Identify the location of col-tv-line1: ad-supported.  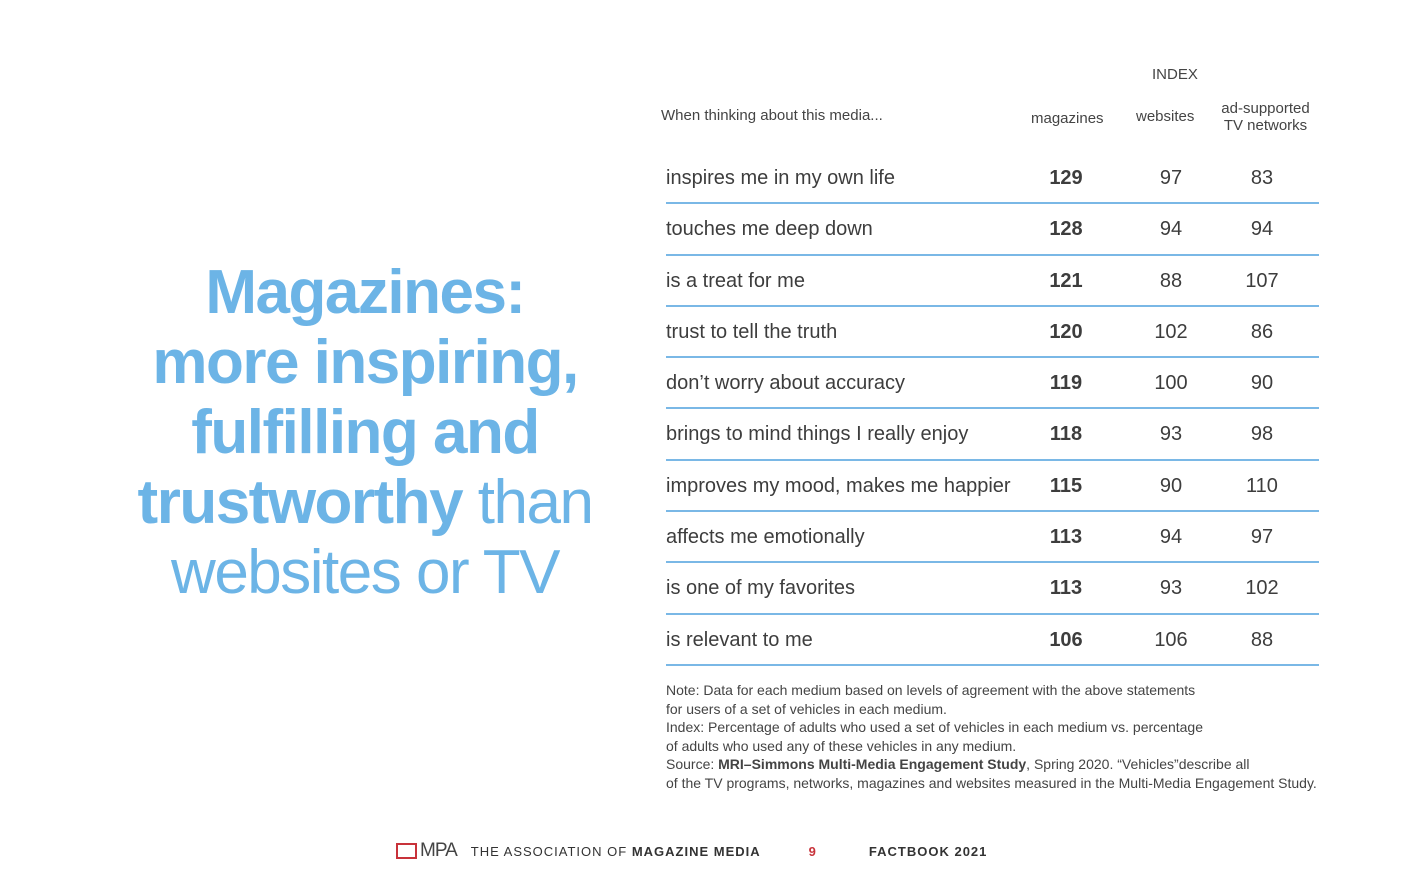
(1265, 108).